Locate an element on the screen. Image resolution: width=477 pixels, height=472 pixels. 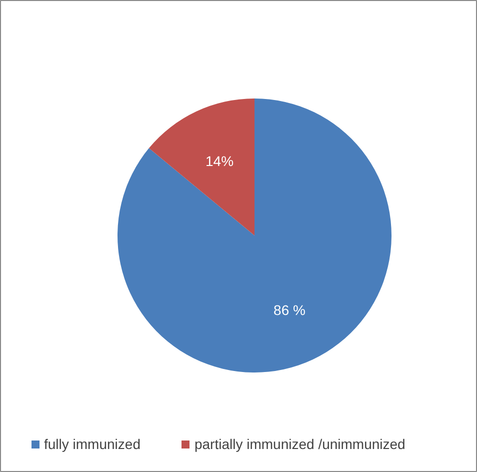
legend-label: partially immunized /unimmunized is located at coordinates (300, 444).